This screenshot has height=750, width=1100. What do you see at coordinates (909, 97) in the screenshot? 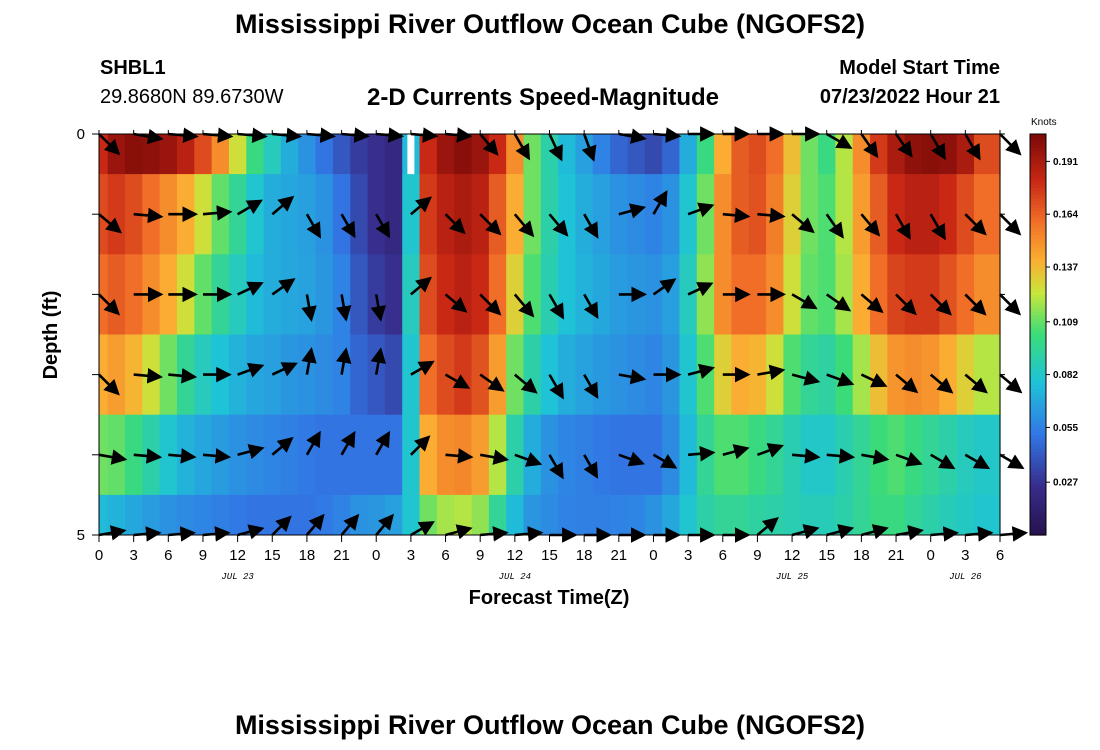
I see `model-start-value: 07/23/2022 Hour 21` at bounding box center [909, 97].